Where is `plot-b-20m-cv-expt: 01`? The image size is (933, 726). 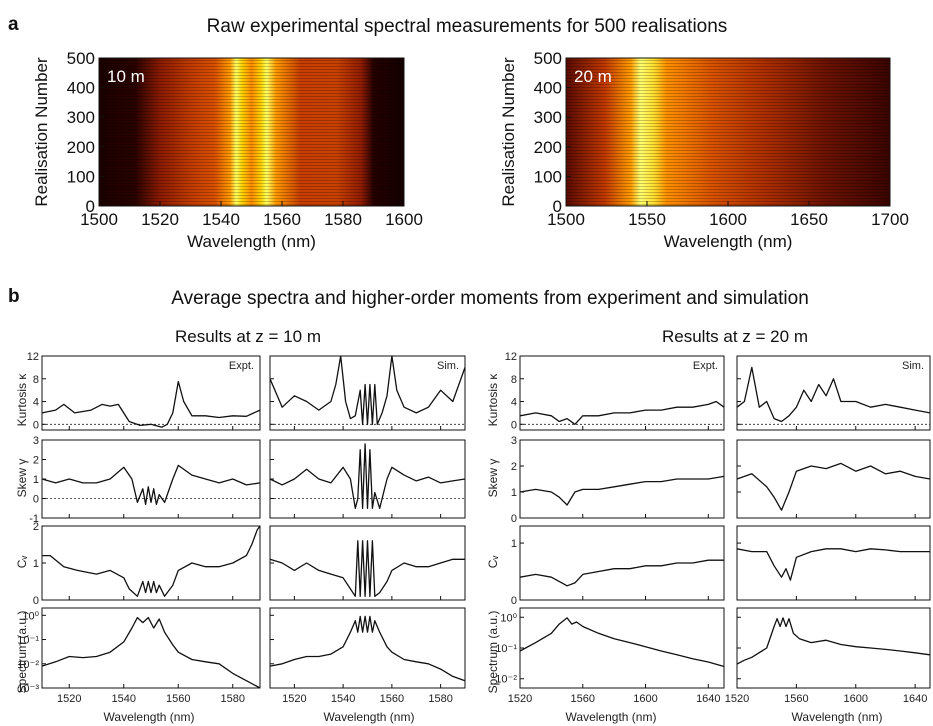 plot-b-20m-cv-expt: 01 is located at coordinates (618, 566).